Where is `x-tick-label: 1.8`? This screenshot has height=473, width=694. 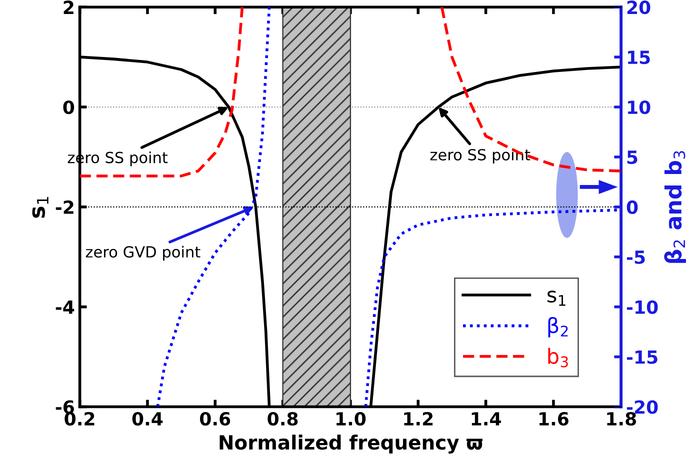 x-tick-label: 1.8 is located at coordinates (621, 419).